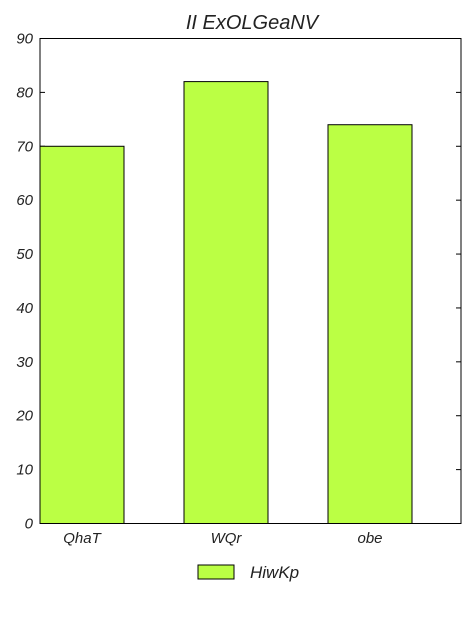 The image size is (474, 632). I want to click on y-tick-label-60: 60, so click(24, 200).